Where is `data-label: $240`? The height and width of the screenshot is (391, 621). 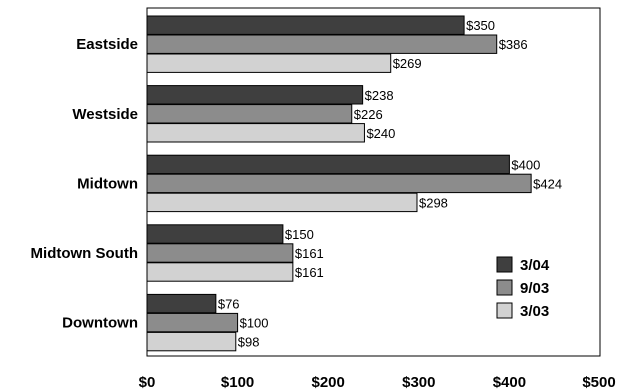 data-label: $240 is located at coordinates (380, 133).